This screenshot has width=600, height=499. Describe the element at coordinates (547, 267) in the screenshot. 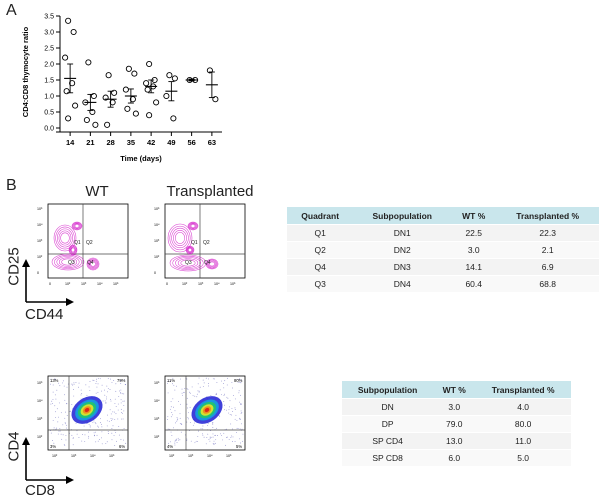

I see `table-cell: 6.9` at that location.